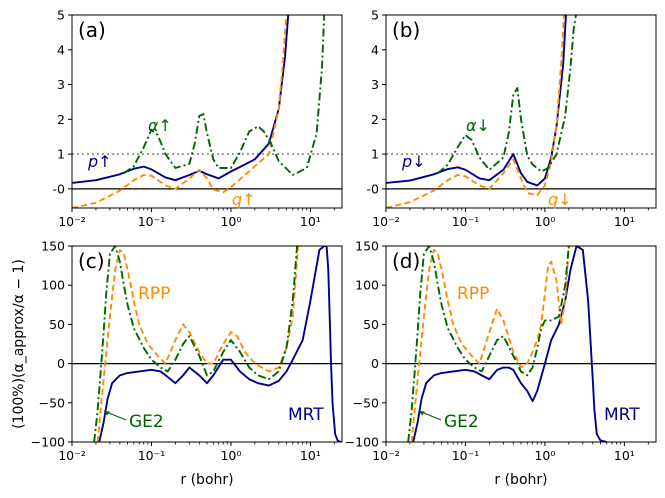  Describe the element at coordinates (92, 30) in the screenshot. I see `panel-label-a: (a)` at that location.